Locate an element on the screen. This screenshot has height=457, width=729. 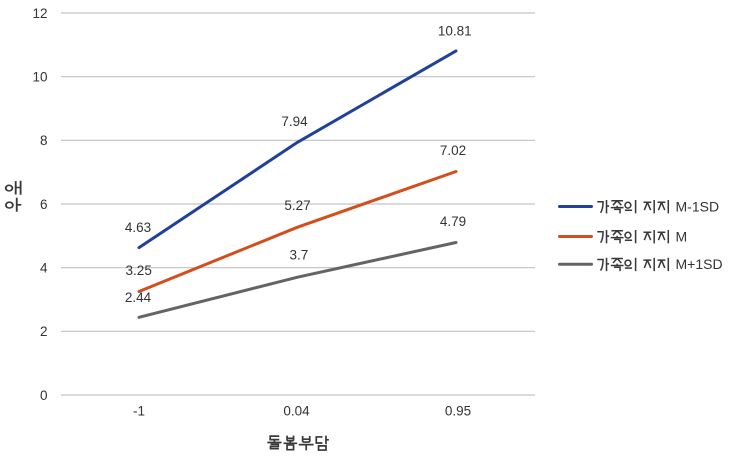
svg-text: 12 is located at coordinates (39, 13).